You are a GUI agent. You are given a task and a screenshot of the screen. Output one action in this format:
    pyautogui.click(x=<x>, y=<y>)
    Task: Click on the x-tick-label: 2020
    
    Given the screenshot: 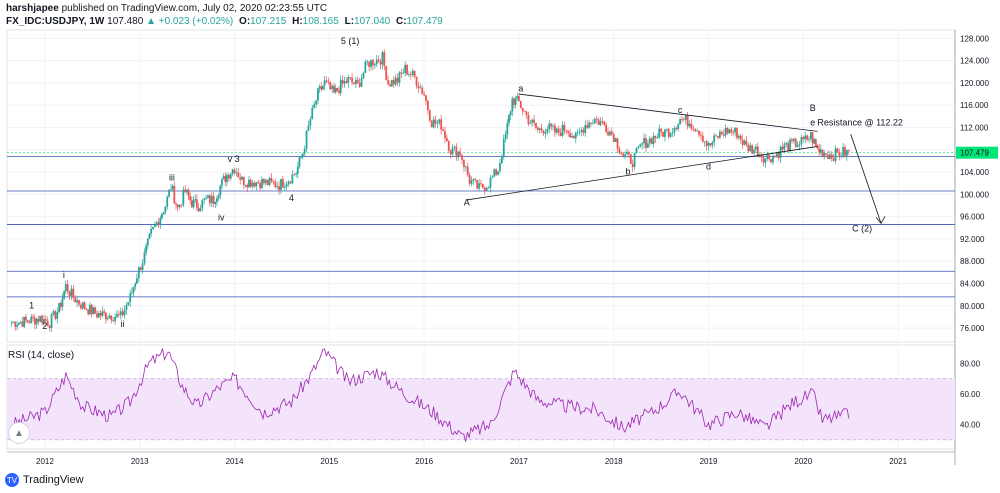 What is the action you would take?
    pyautogui.click(x=803, y=461)
    